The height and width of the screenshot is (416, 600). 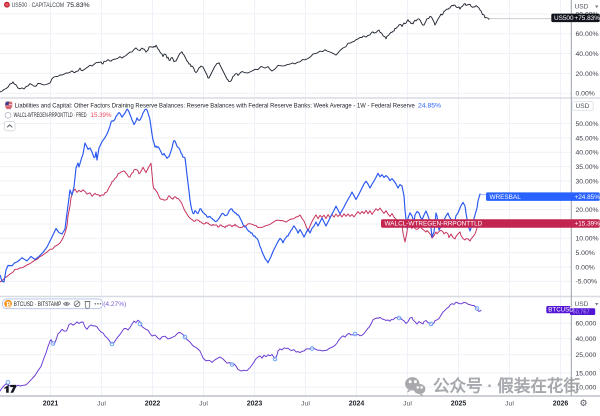 What do you see at coordinates (587, 167) in the screenshot?
I see `svg-text: 35.00%` at bounding box center [587, 167].